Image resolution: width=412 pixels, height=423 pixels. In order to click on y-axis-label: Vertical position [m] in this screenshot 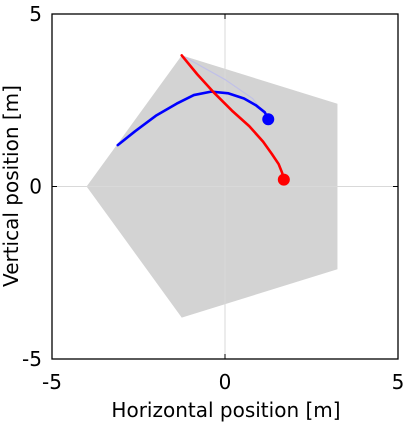, I will do `click(11, 186)`.